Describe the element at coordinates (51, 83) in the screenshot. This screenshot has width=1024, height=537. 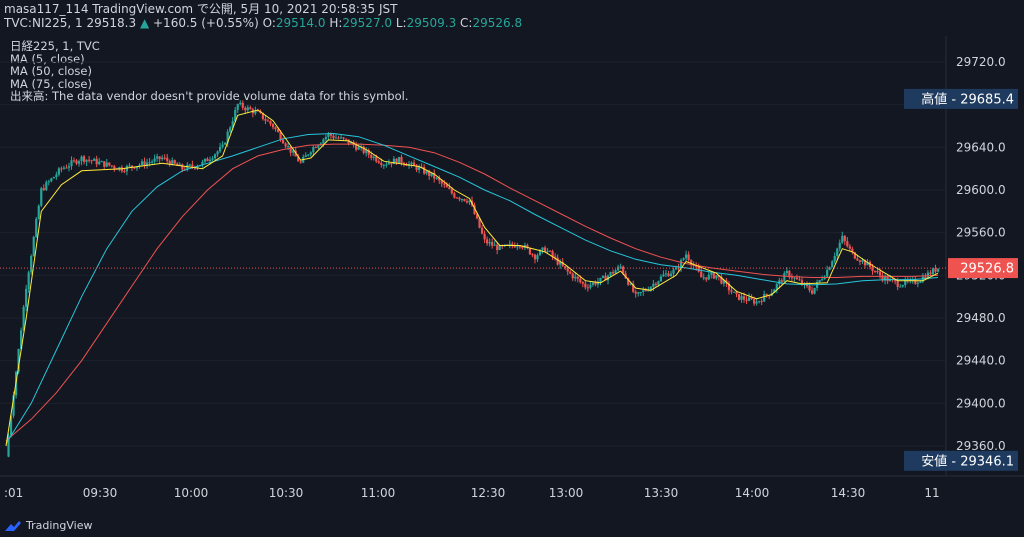
I see `legend-ma75: MA (75, close)` at that location.